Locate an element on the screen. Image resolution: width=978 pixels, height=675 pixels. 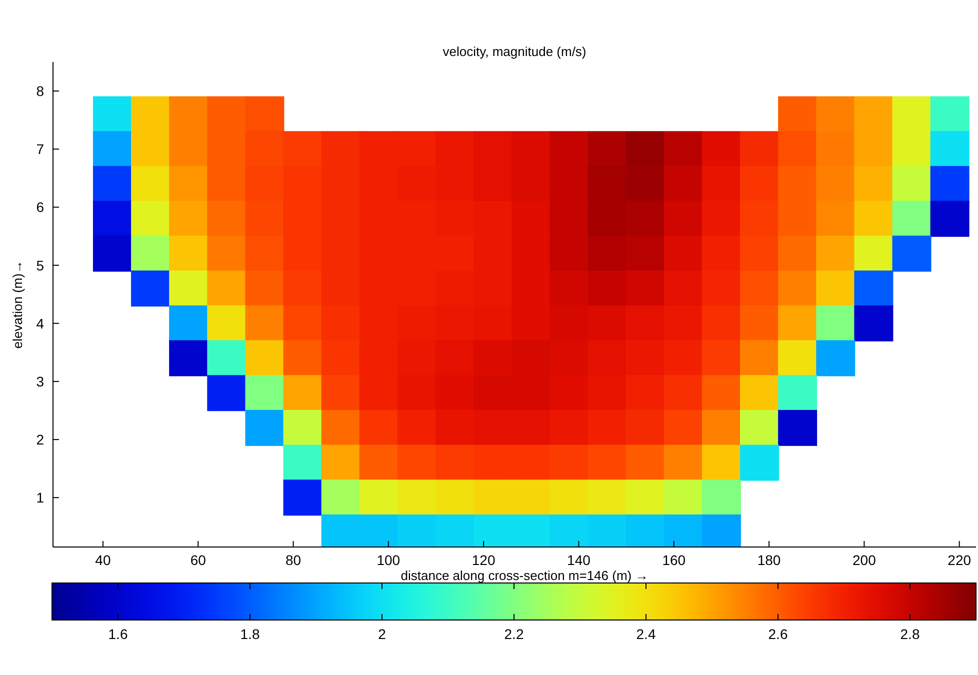
x-tick-label: 200 is located at coordinates (864, 560).